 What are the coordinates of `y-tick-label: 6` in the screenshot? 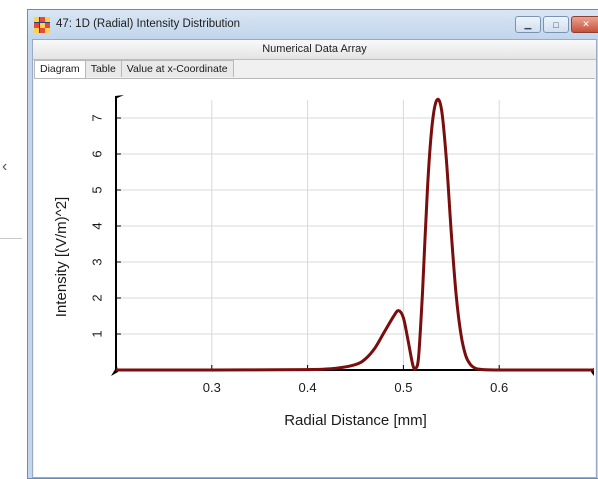 It's located at (97, 153).